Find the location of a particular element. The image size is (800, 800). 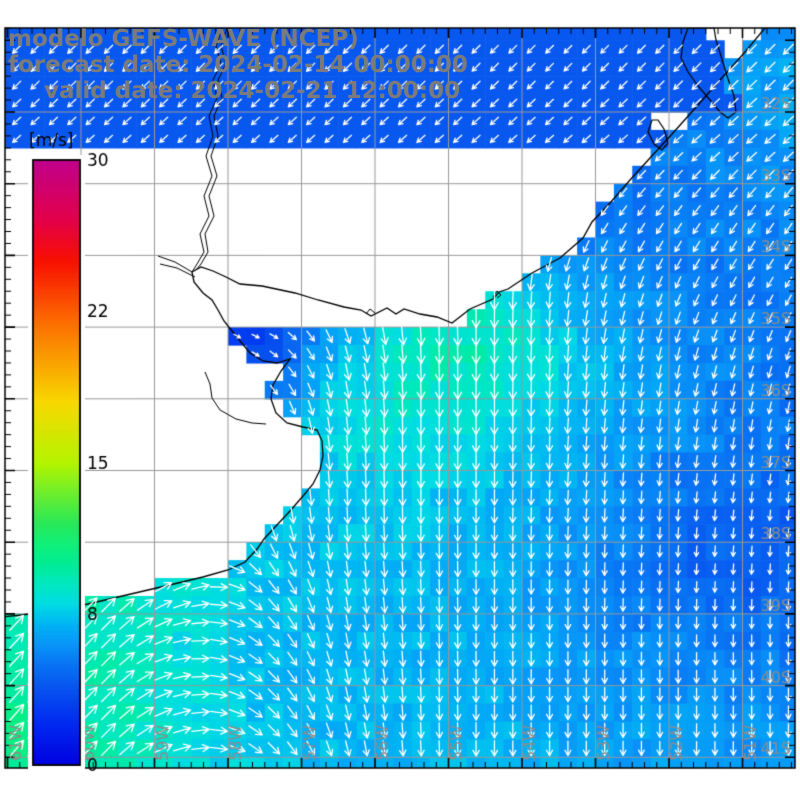

model-title: modelo GEFS-WAVE (NCEP) is located at coordinates (183, 39).